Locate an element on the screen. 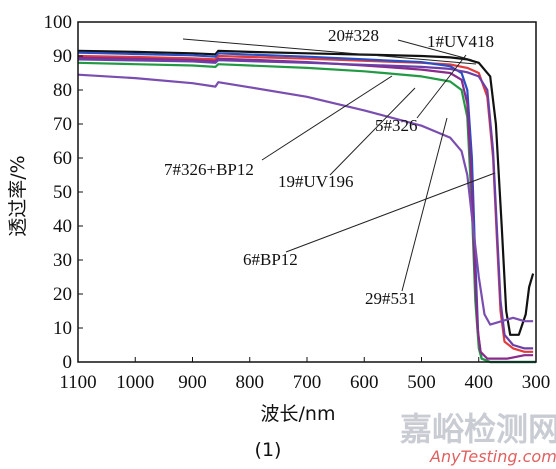  leader-1-uv418 is located at coordinates (435, 50).